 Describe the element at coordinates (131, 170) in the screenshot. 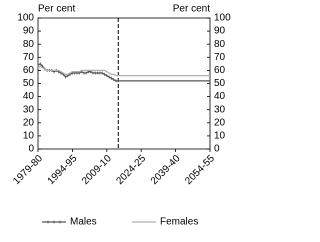

I see `x-tick-label: 2024-25` at that location.